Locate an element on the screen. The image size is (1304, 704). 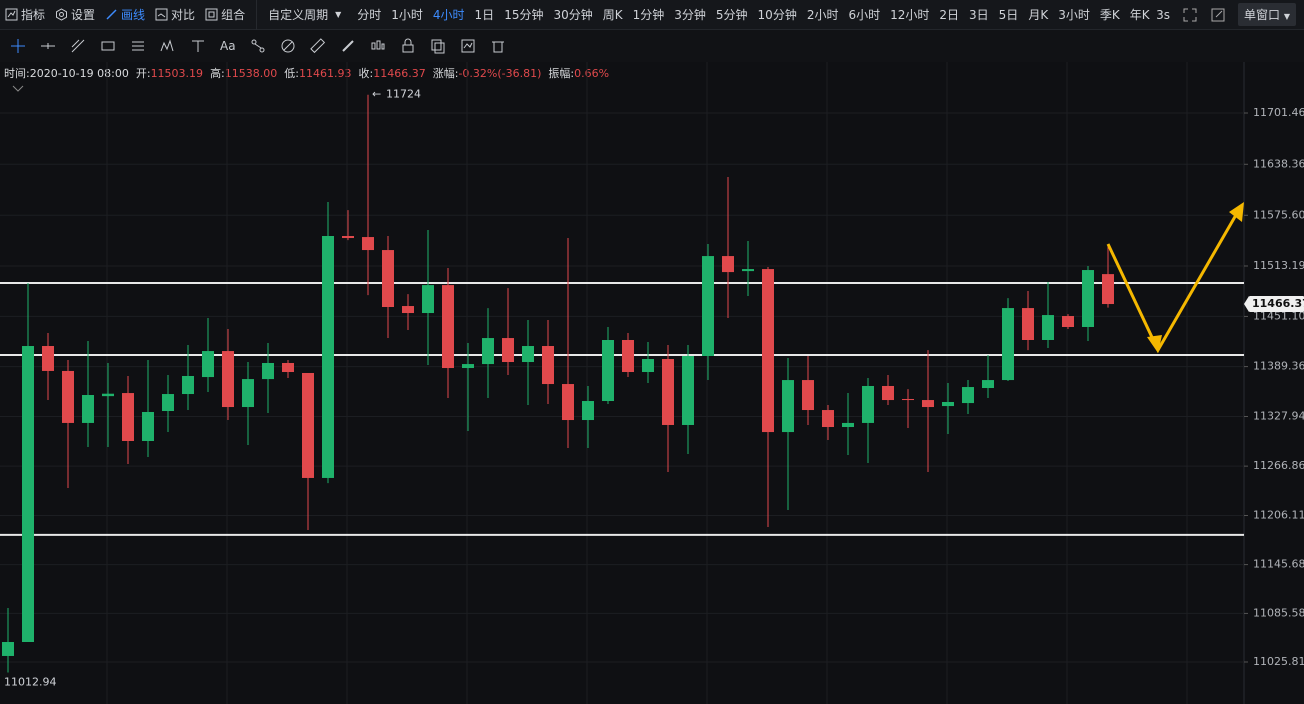
visibility-tool is located at coordinates (468, 46).